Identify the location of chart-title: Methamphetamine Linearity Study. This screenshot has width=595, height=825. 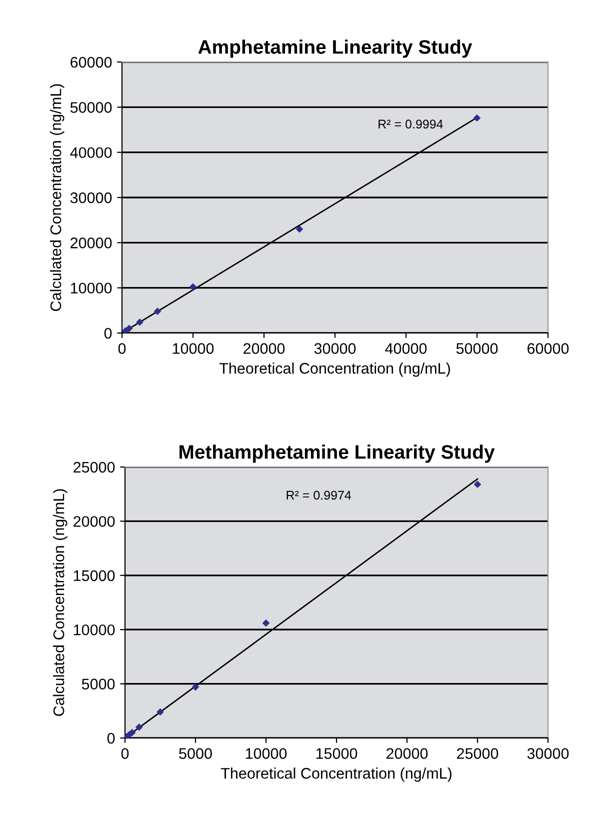
(337, 453).